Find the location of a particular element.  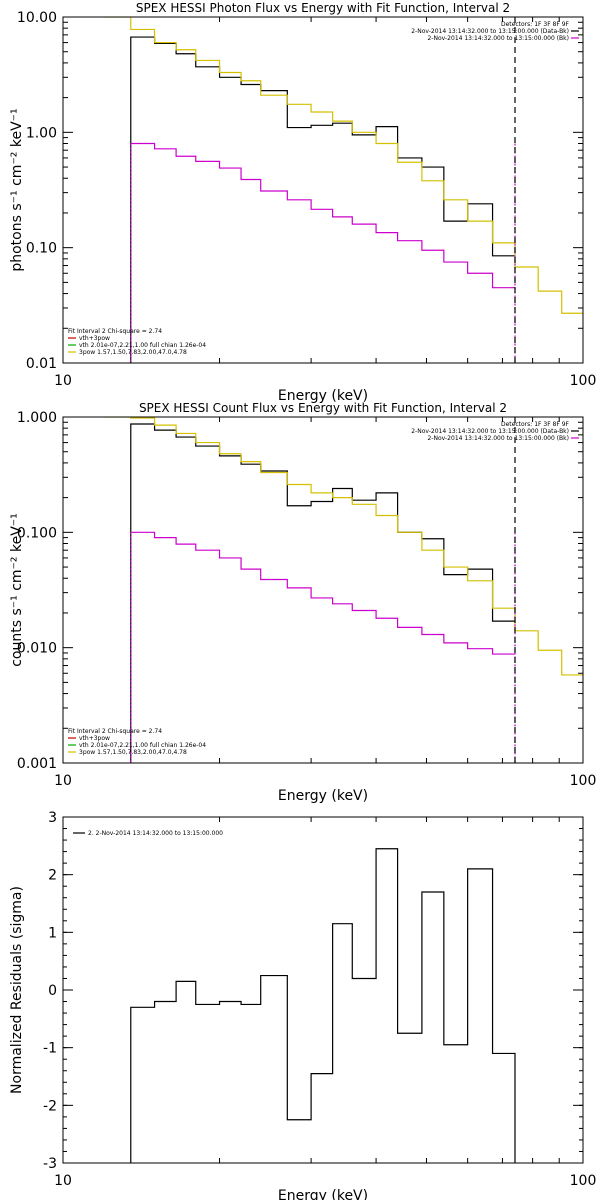

y-tick-label: -1 is located at coordinates (50, 1049).